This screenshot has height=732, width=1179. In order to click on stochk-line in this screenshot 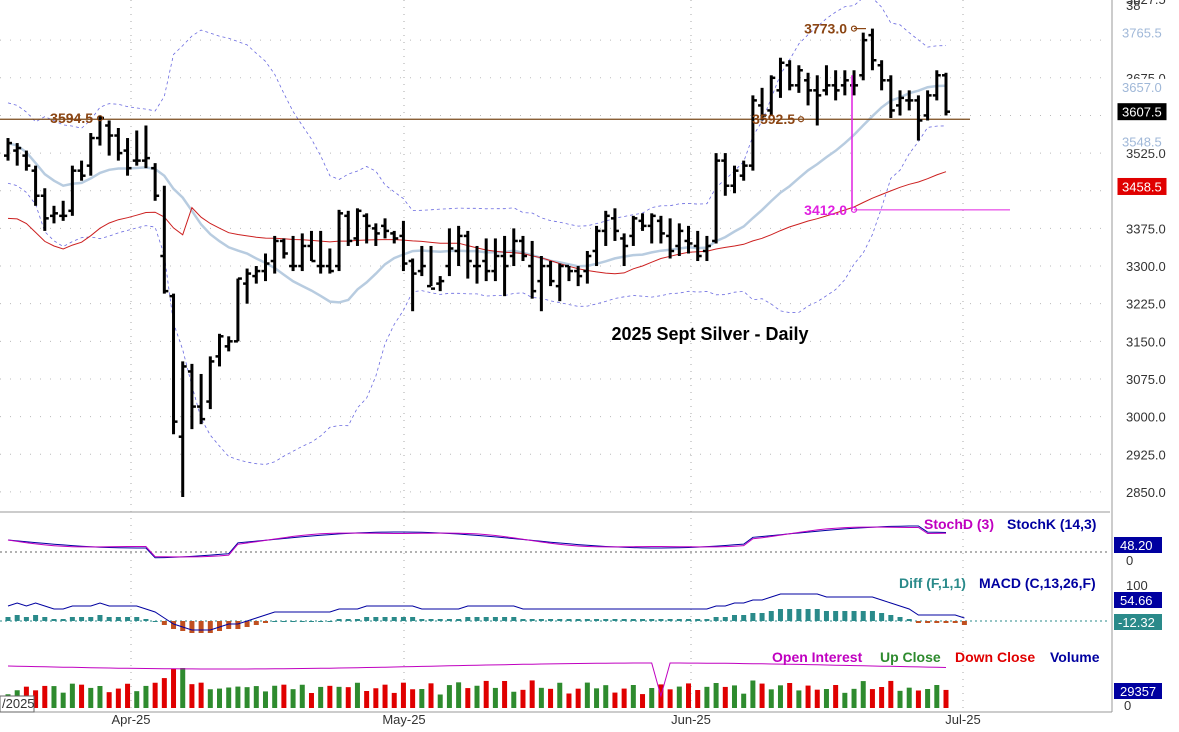, I will do `click(477, 542)`.